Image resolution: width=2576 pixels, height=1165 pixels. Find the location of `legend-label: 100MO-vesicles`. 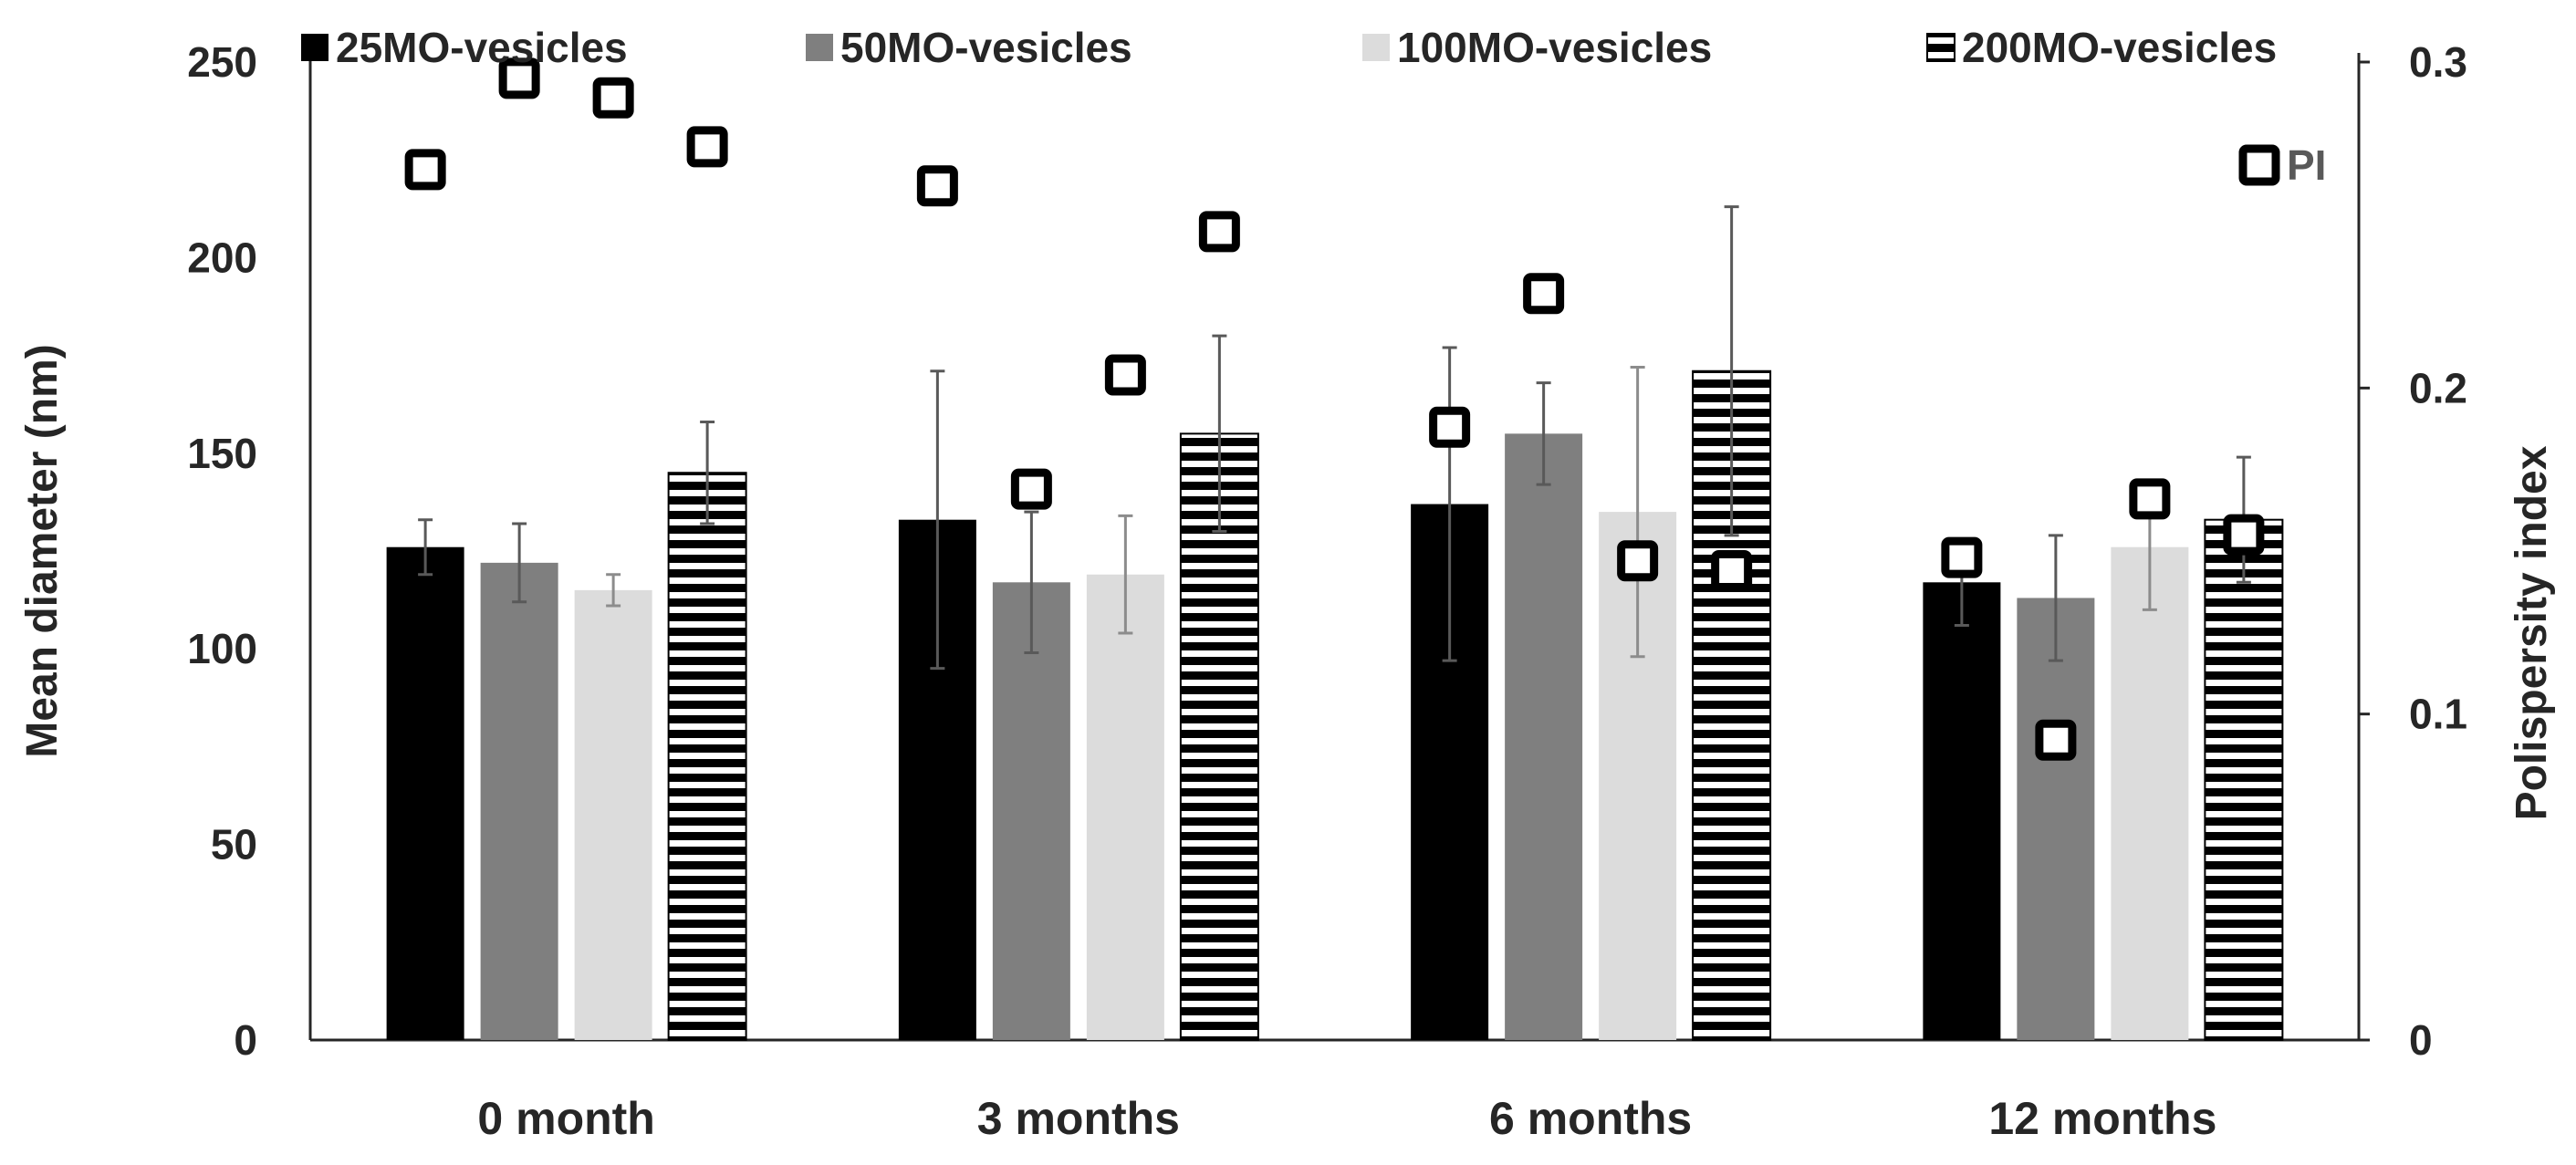

legend-label: 100MO-vesicles is located at coordinates (1554, 47).